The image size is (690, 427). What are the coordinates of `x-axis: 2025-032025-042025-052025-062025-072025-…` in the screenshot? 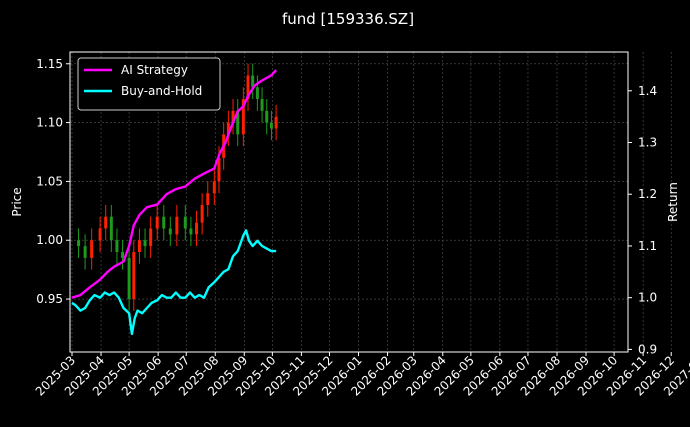 It's located at (361, 375).